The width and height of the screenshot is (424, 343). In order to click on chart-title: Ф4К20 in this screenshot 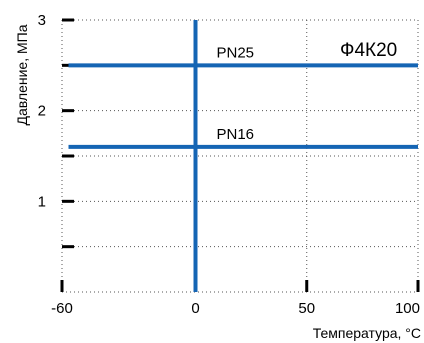, I will do `click(368, 50)`.